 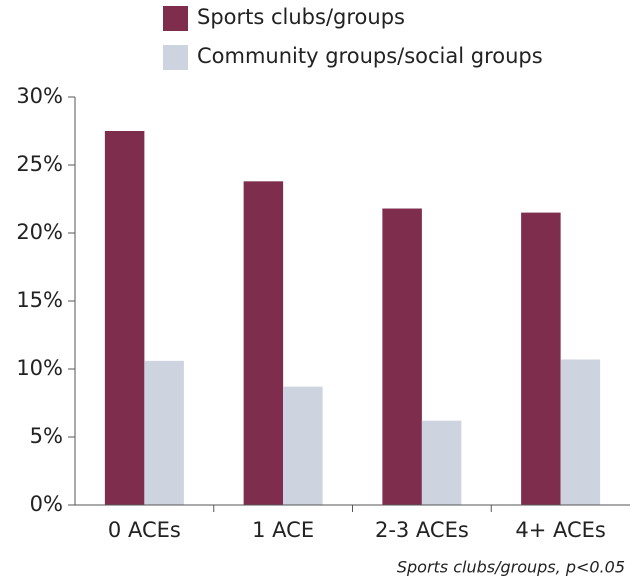 I want to click on y-tick-label: 20%, so click(x=39, y=232).